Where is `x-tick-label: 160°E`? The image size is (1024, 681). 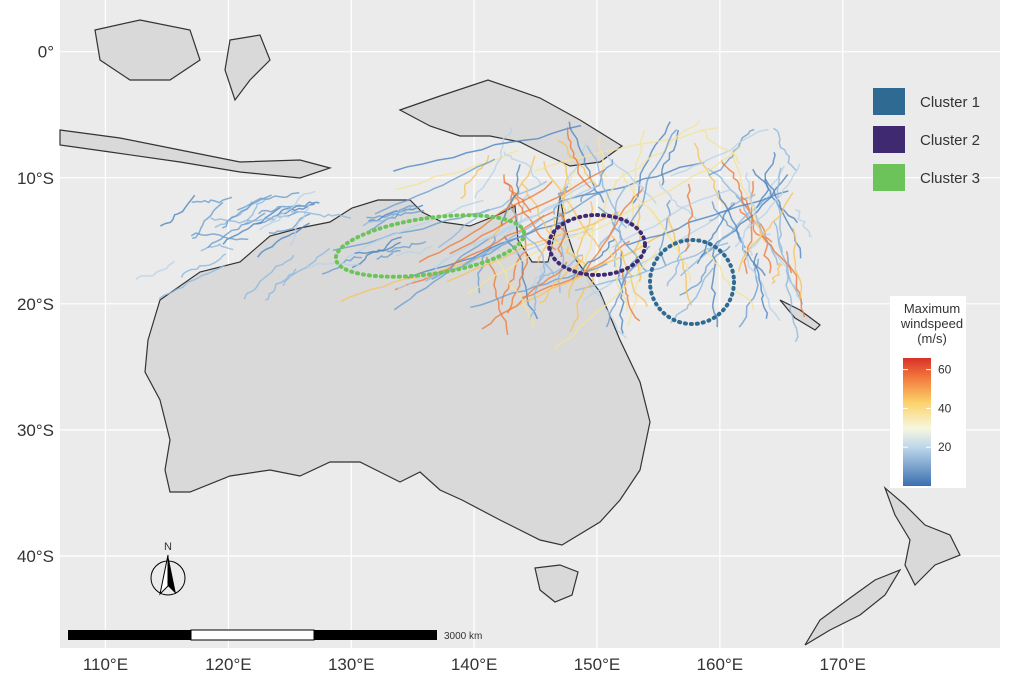 x-tick-label: 160°E is located at coordinates (720, 664).